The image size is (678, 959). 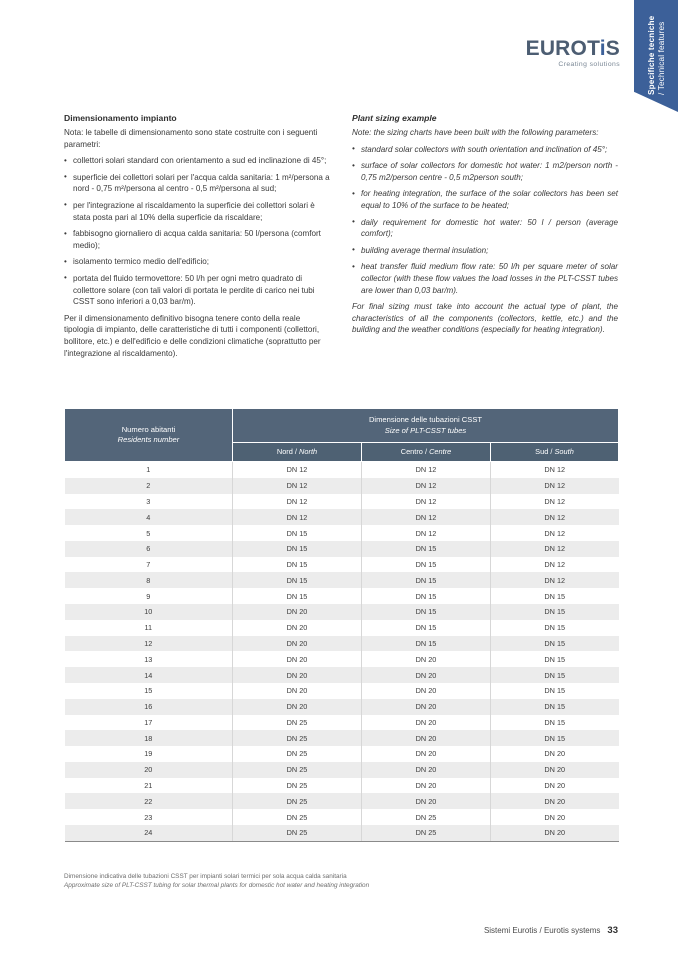 I want to click on col-header-residents-it: Numero abitanti, so click(x=148, y=429).